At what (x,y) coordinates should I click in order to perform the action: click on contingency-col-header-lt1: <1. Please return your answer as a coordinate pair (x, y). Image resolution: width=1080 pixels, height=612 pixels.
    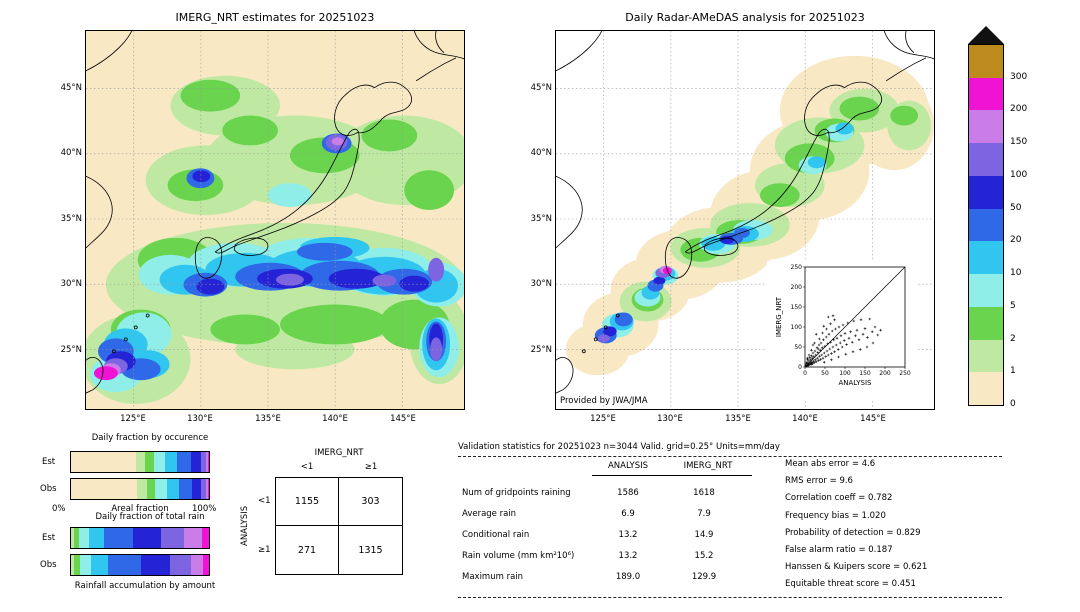
    Looking at the image, I should click on (307, 467).